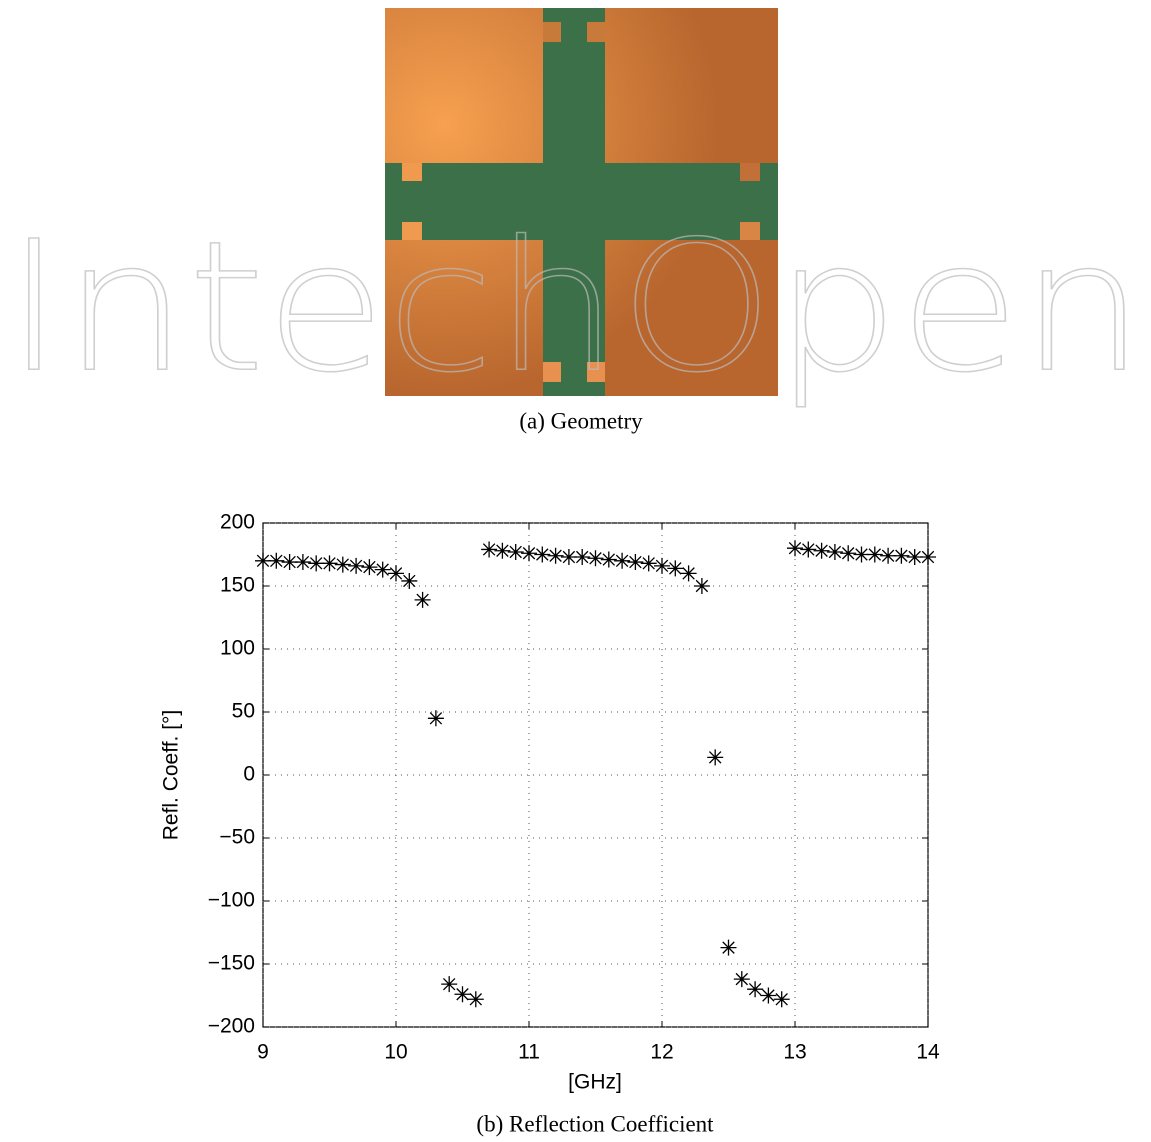 Image resolution: width=1151 pixels, height=1142 pixels. What do you see at coordinates (581, 202) in the screenshot?
I see `geometry-image` at bounding box center [581, 202].